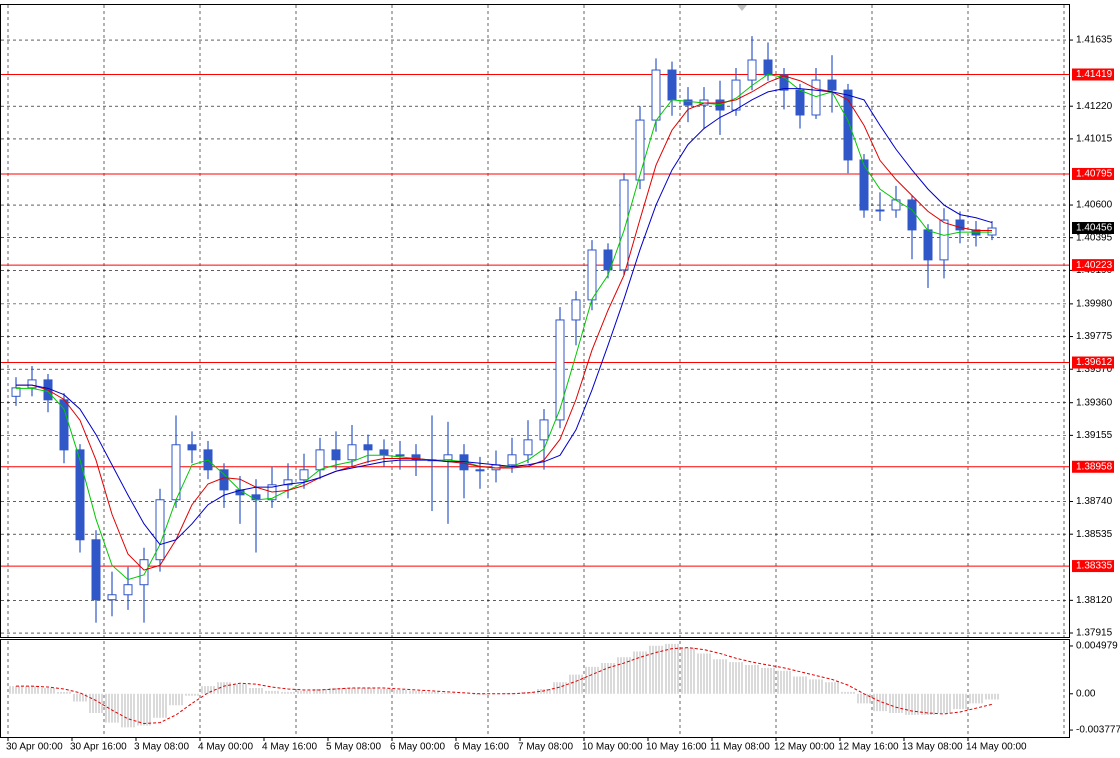  What do you see at coordinates (289, 747) in the screenshot?
I see `x-tick-label: 4 May 16:00` at bounding box center [289, 747].